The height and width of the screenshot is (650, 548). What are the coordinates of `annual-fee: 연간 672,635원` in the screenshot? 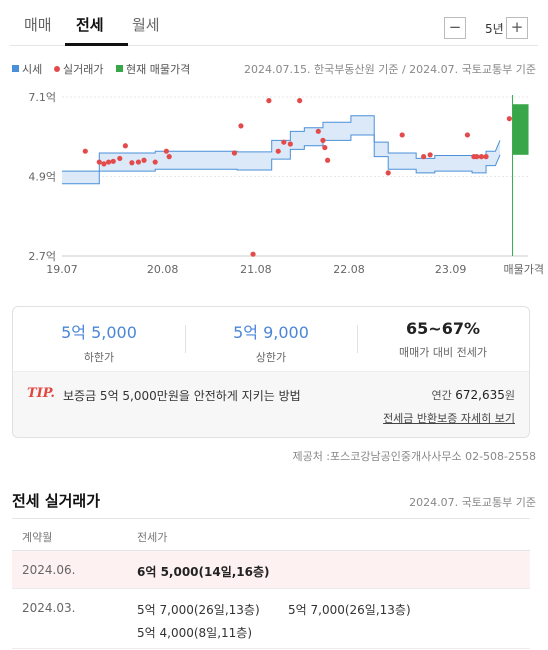 It's located at (473, 395).